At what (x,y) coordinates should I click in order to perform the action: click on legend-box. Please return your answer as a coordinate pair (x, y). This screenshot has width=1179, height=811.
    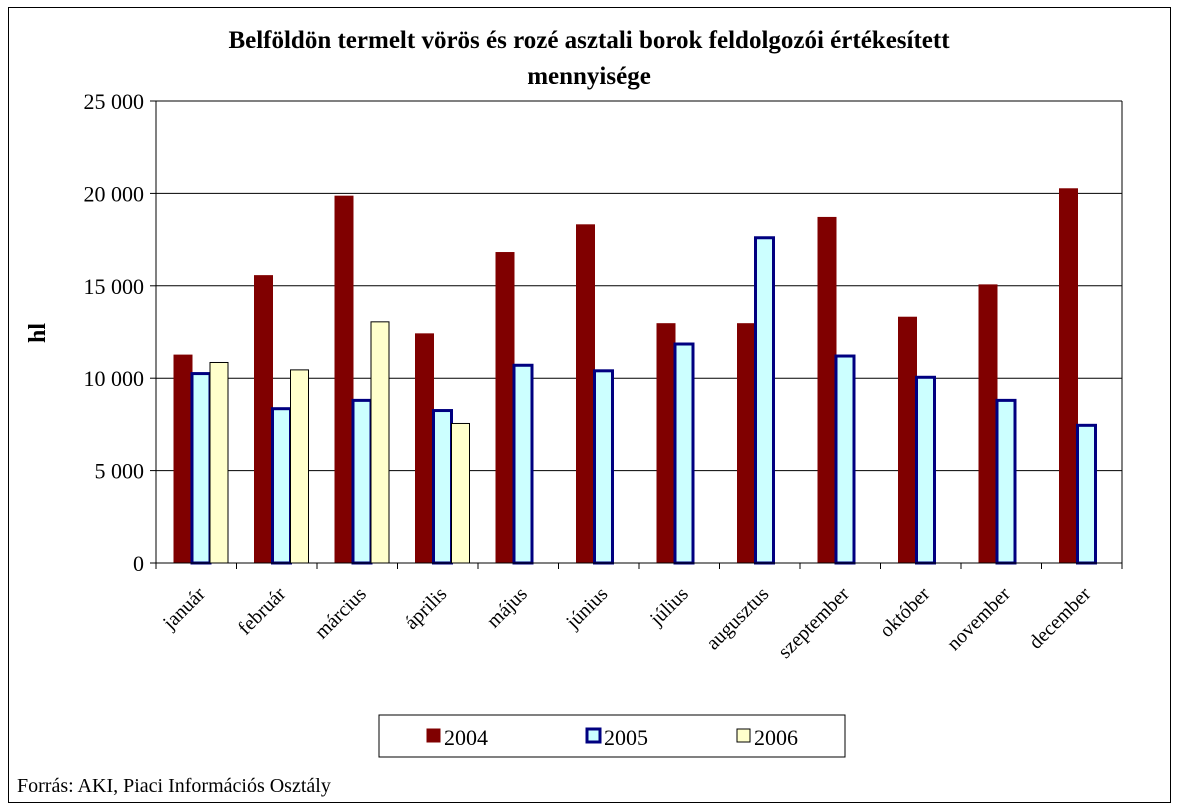
    Looking at the image, I should click on (612, 736).